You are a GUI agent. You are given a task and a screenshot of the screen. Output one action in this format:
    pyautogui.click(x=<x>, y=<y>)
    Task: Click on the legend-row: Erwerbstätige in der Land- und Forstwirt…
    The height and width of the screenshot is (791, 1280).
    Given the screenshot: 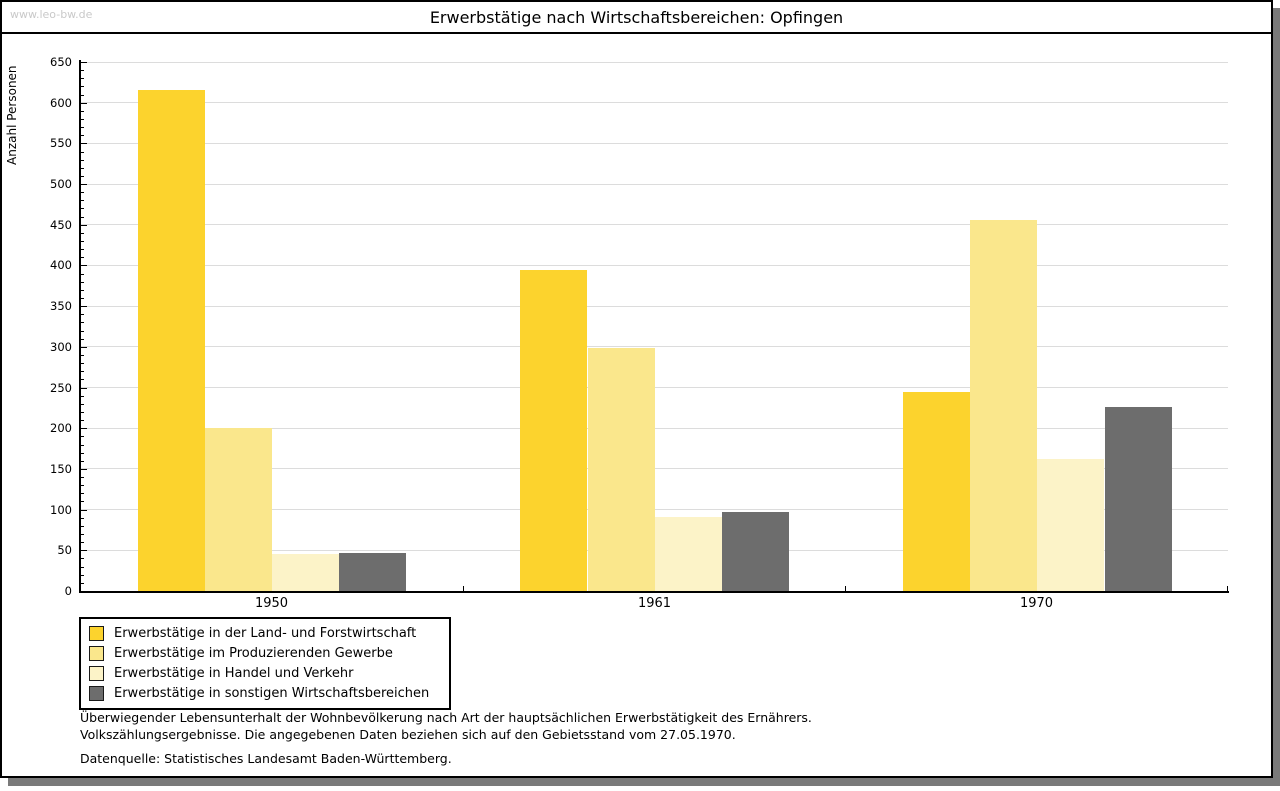 What is the action you would take?
    pyautogui.click(x=265, y=633)
    